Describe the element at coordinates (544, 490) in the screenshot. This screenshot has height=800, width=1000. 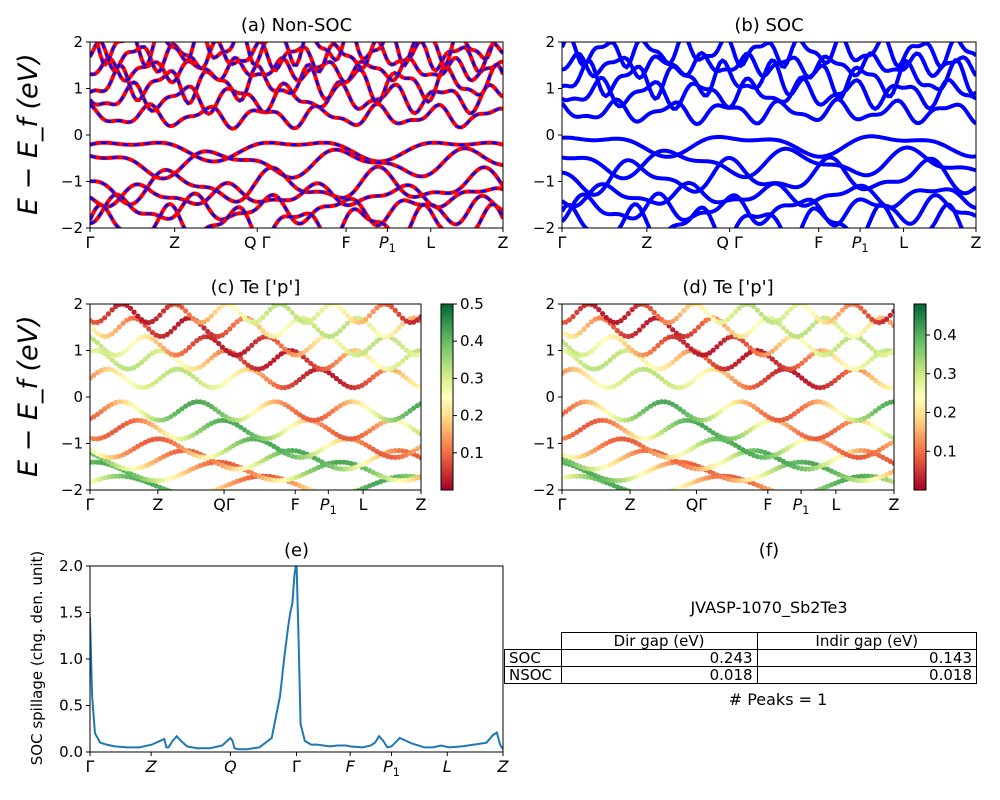
I see `ytick-label-d: −2` at that location.